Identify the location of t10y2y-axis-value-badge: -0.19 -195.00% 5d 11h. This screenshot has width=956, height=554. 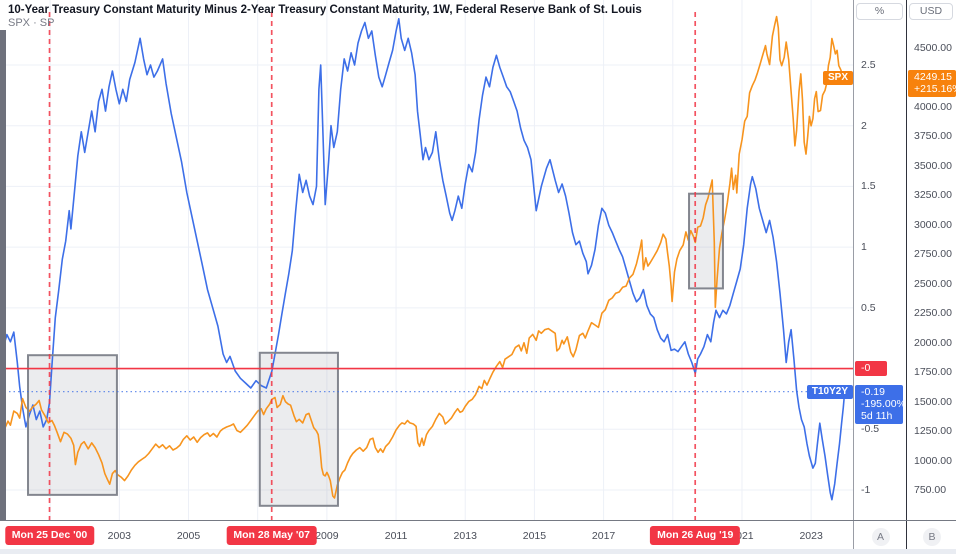
(880, 404).